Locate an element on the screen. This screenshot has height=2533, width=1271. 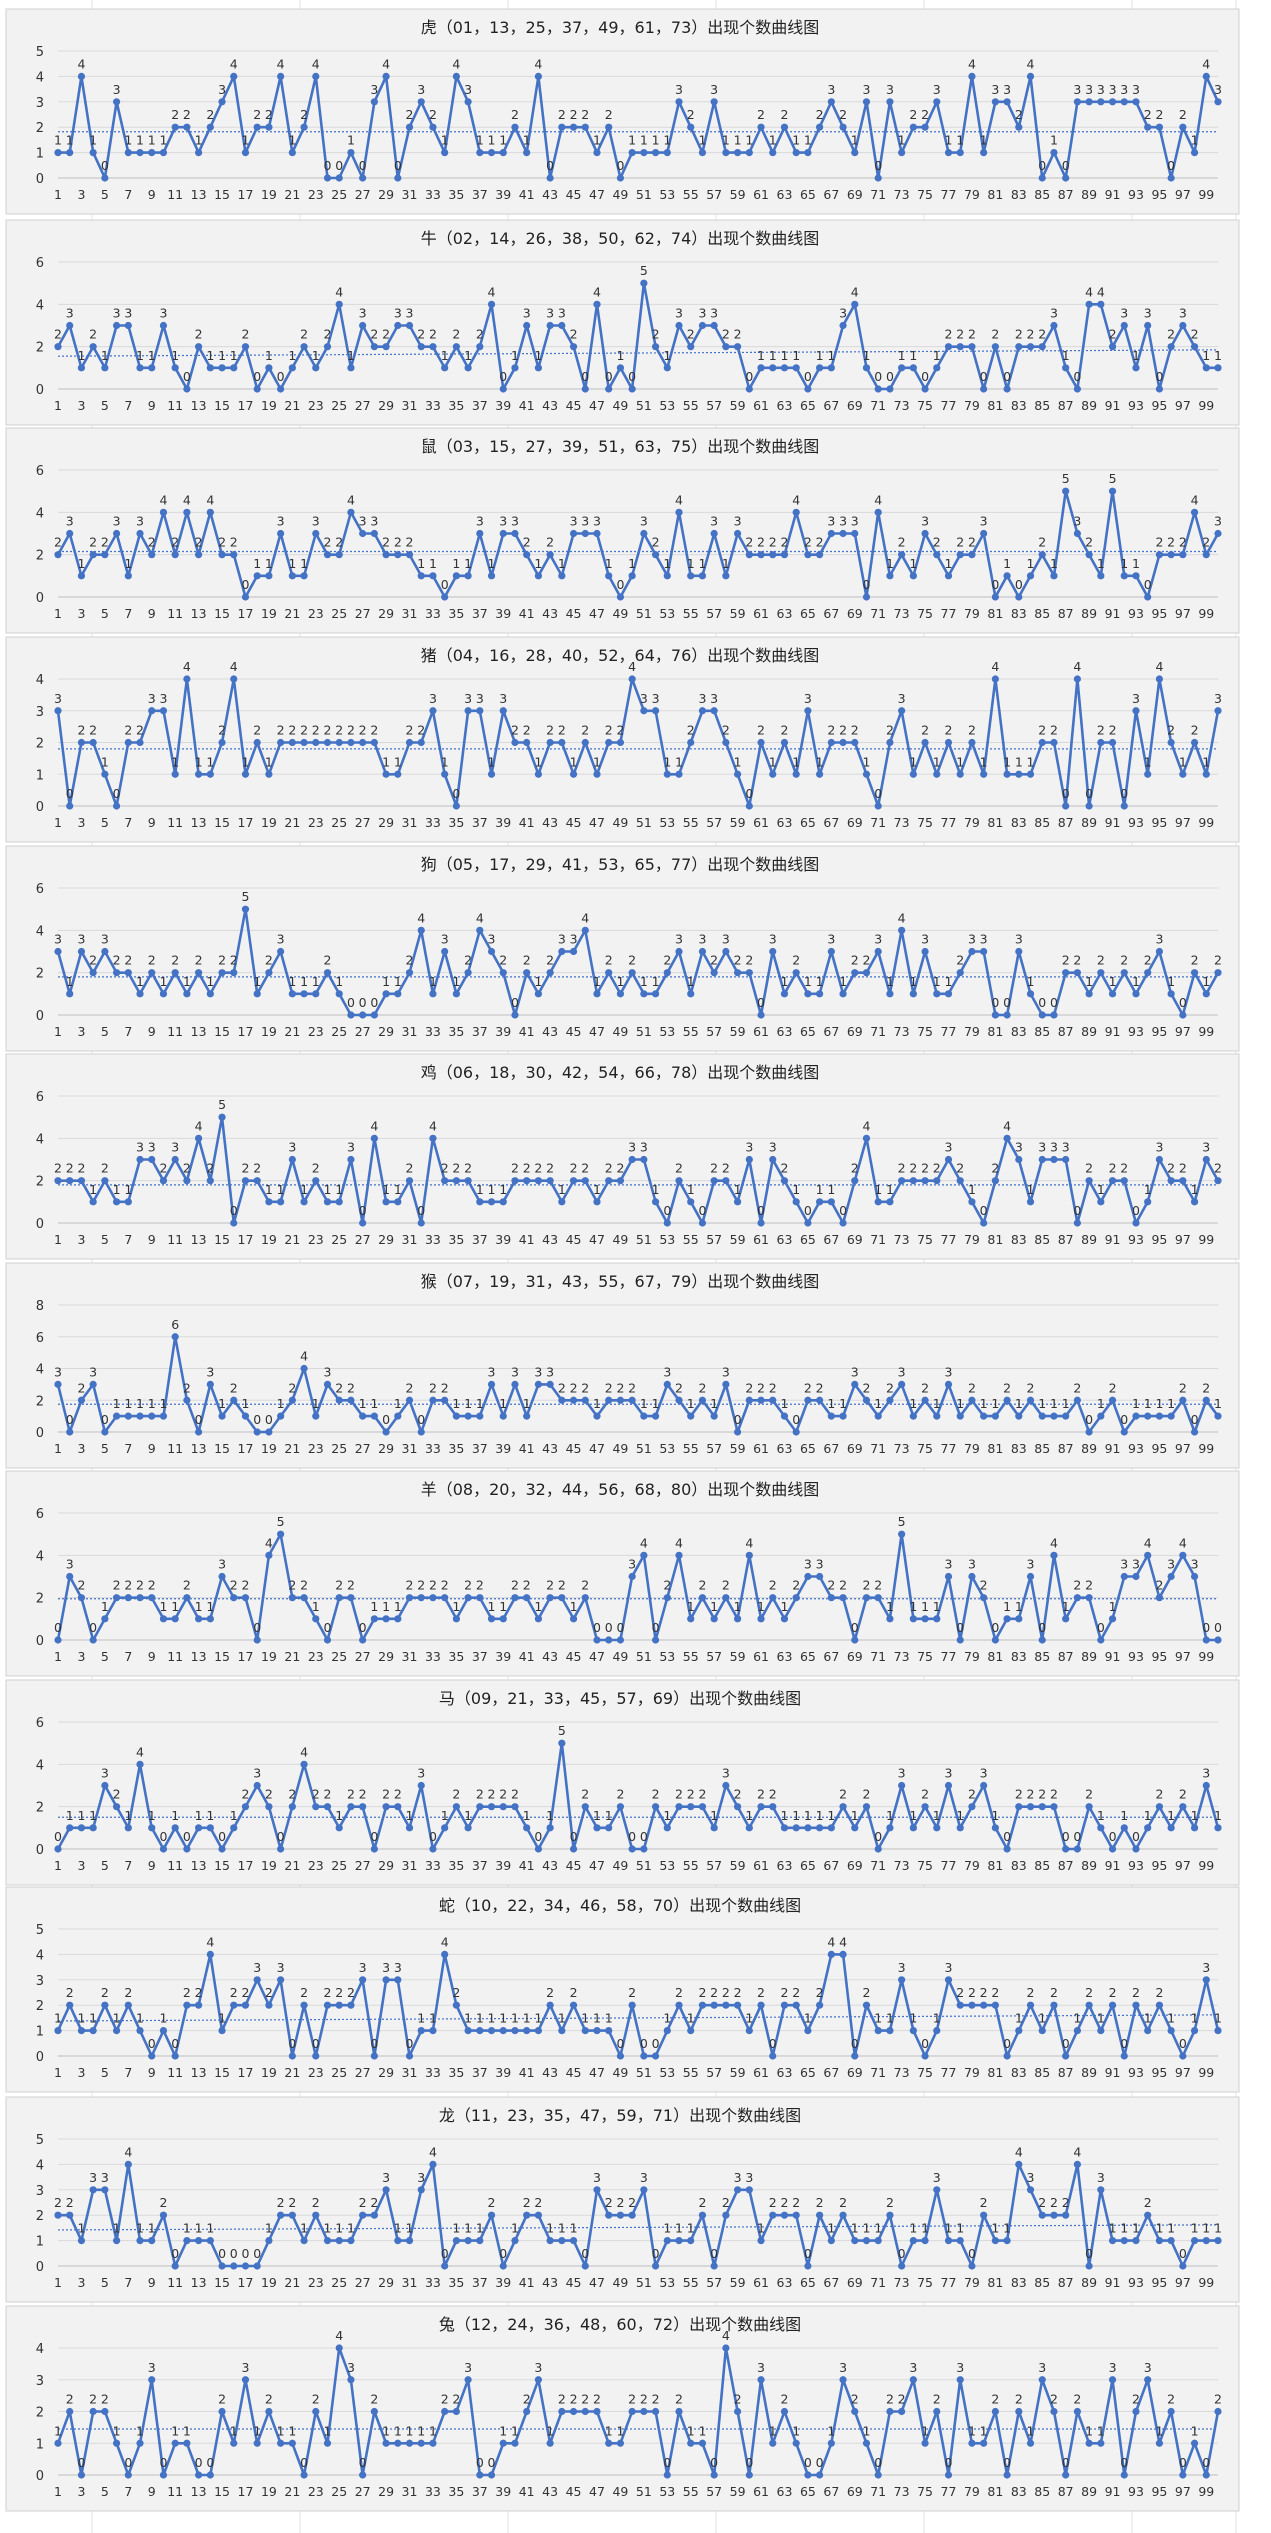
chart-title: 龙（11，23，35，47，59，71）出现个数曲线图 is located at coordinates (620, 2115).